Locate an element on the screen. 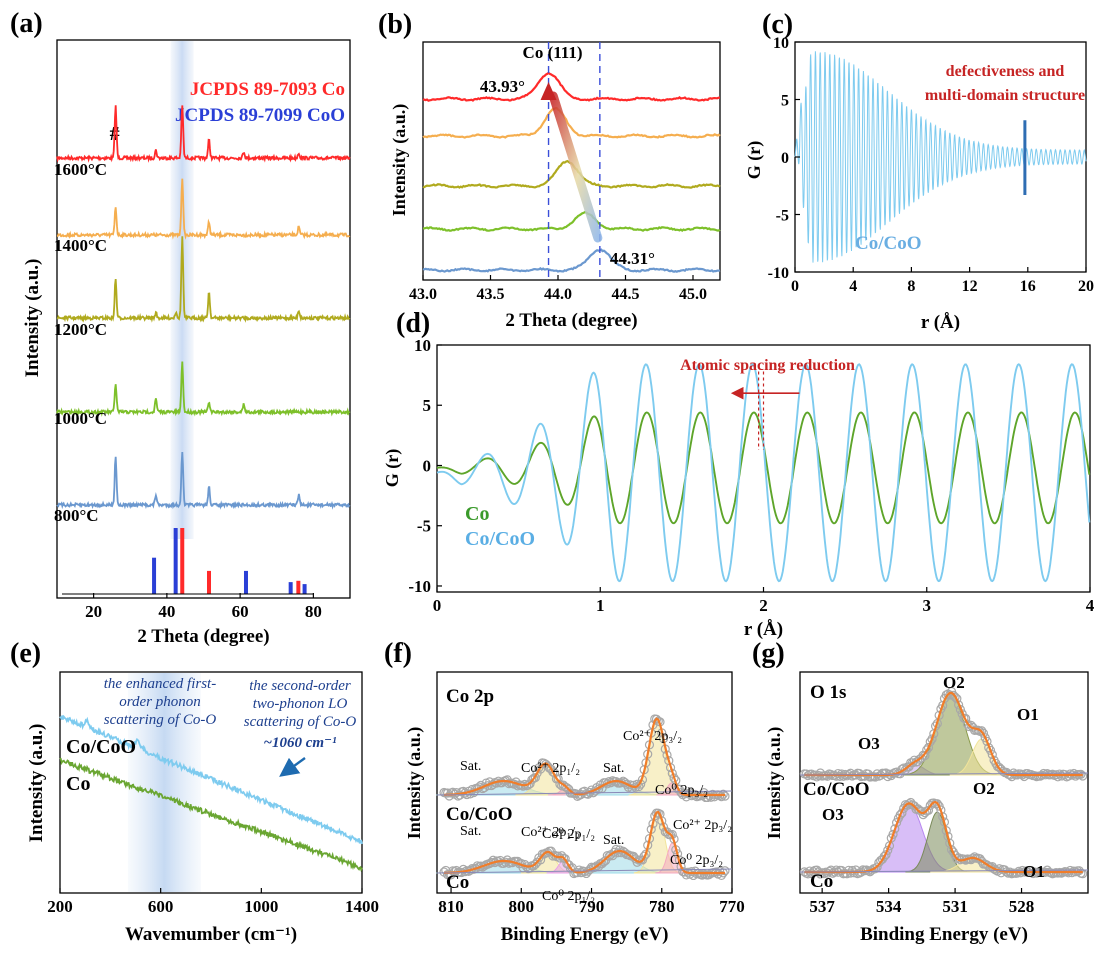  x-tick-label: 8 is located at coordinates (911, 286).